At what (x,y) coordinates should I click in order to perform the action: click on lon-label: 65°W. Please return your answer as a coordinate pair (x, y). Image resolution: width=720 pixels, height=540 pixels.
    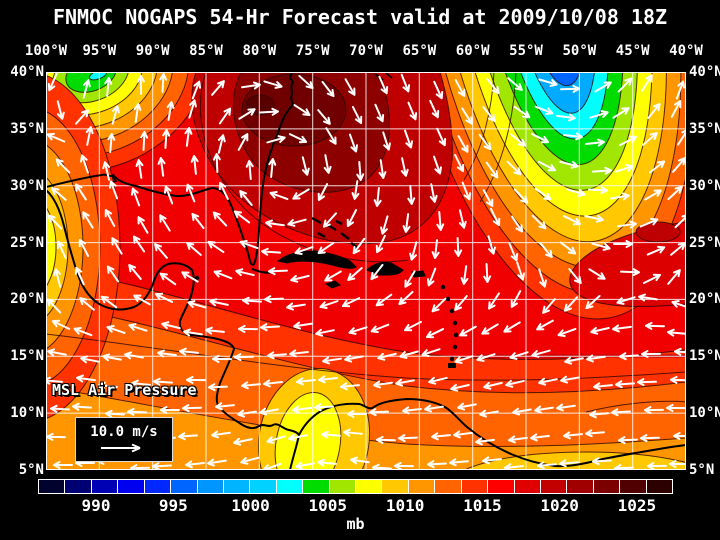
    Looking at the image, I should click on (419, 51).